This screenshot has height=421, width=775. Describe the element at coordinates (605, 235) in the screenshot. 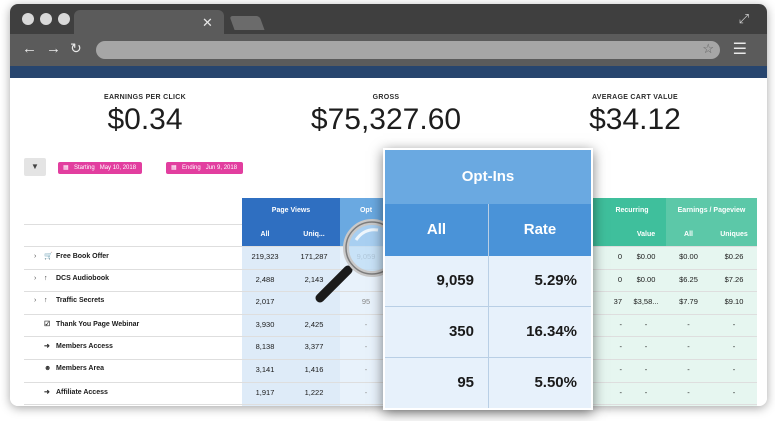

I see `recurring-count-header` at that location.